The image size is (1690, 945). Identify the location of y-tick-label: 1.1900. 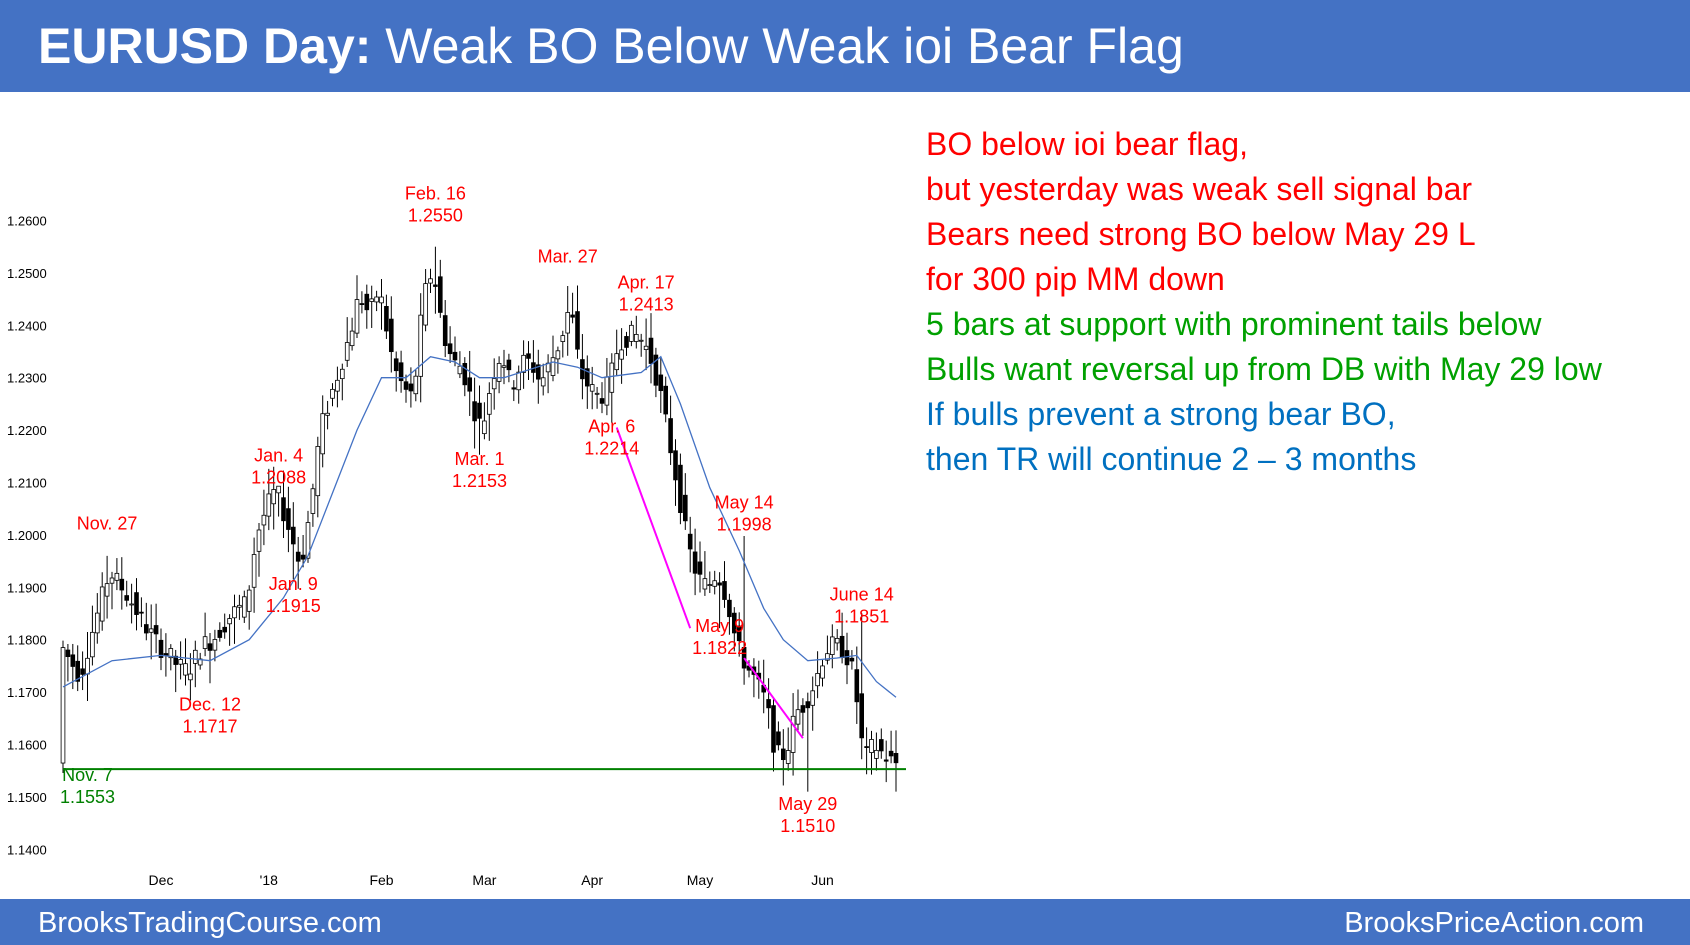
(27, 587).